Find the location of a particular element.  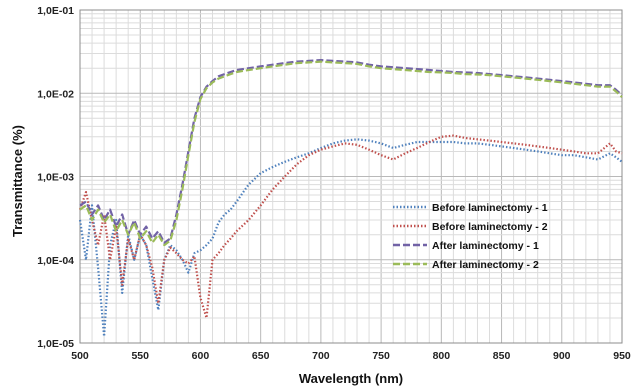

x-tick-label: 550 is located at coordinates (140, 356).